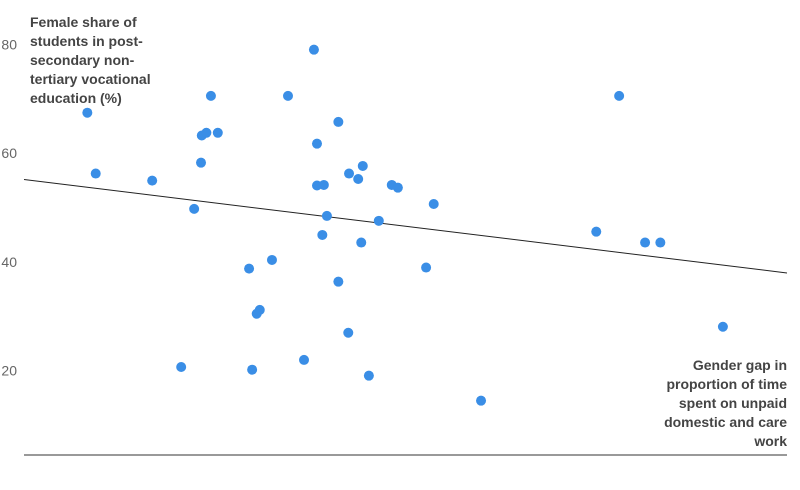 The width and height of the screenshot is (800, 490). Describe the element at coordinates (9, 371) in the screenshot. I see `y-tick-label: 20` at that location.